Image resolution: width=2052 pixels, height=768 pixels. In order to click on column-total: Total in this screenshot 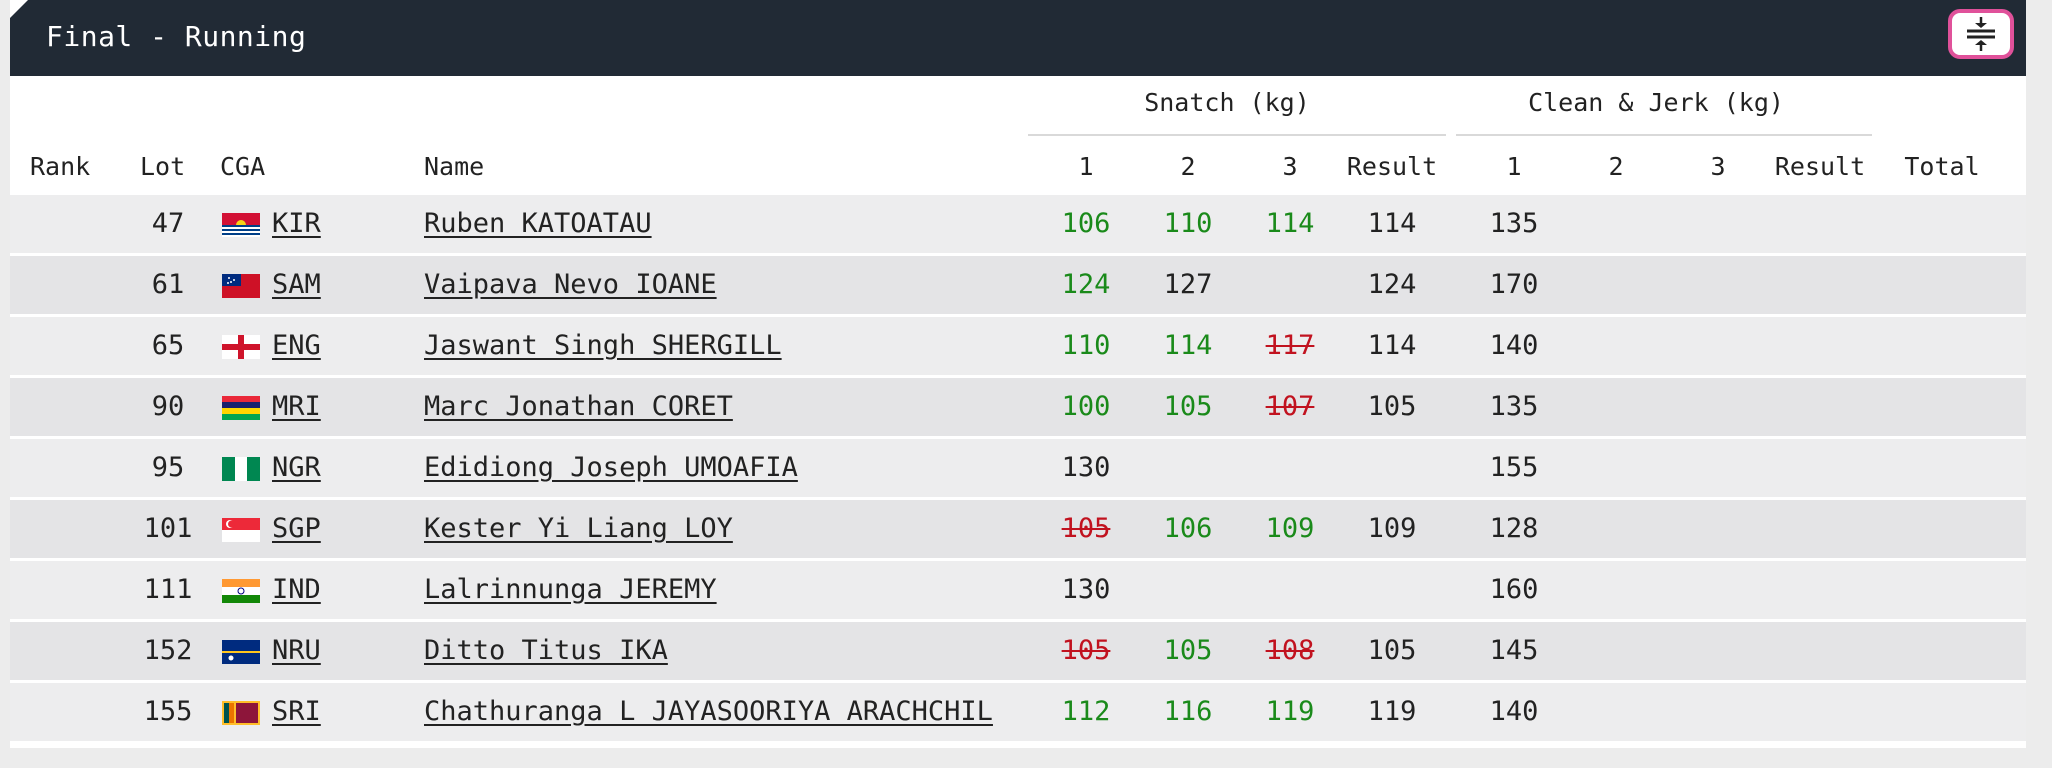, I will do `click(1942, 166)`.